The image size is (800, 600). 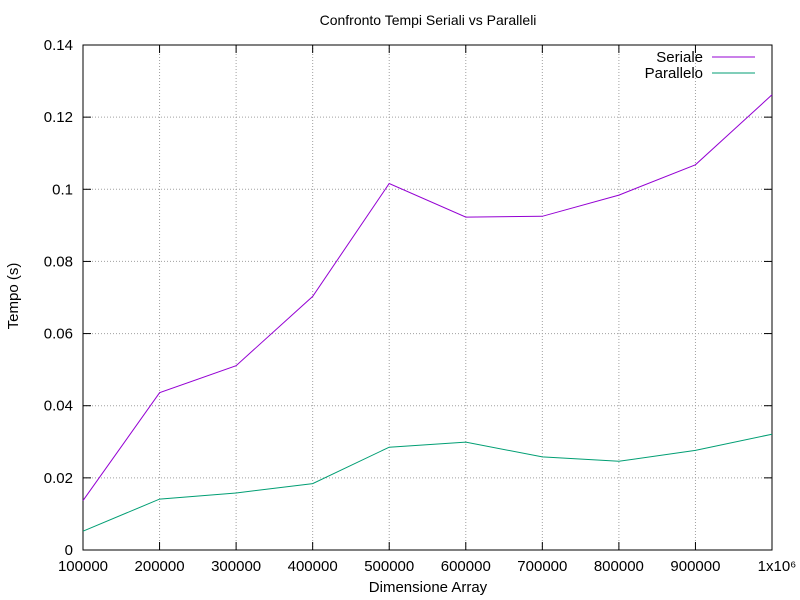 What do you see at coordinates (619, 566) in the screenshot?
I see `x-tick-label: 800000` at bounding box center [619, 566].